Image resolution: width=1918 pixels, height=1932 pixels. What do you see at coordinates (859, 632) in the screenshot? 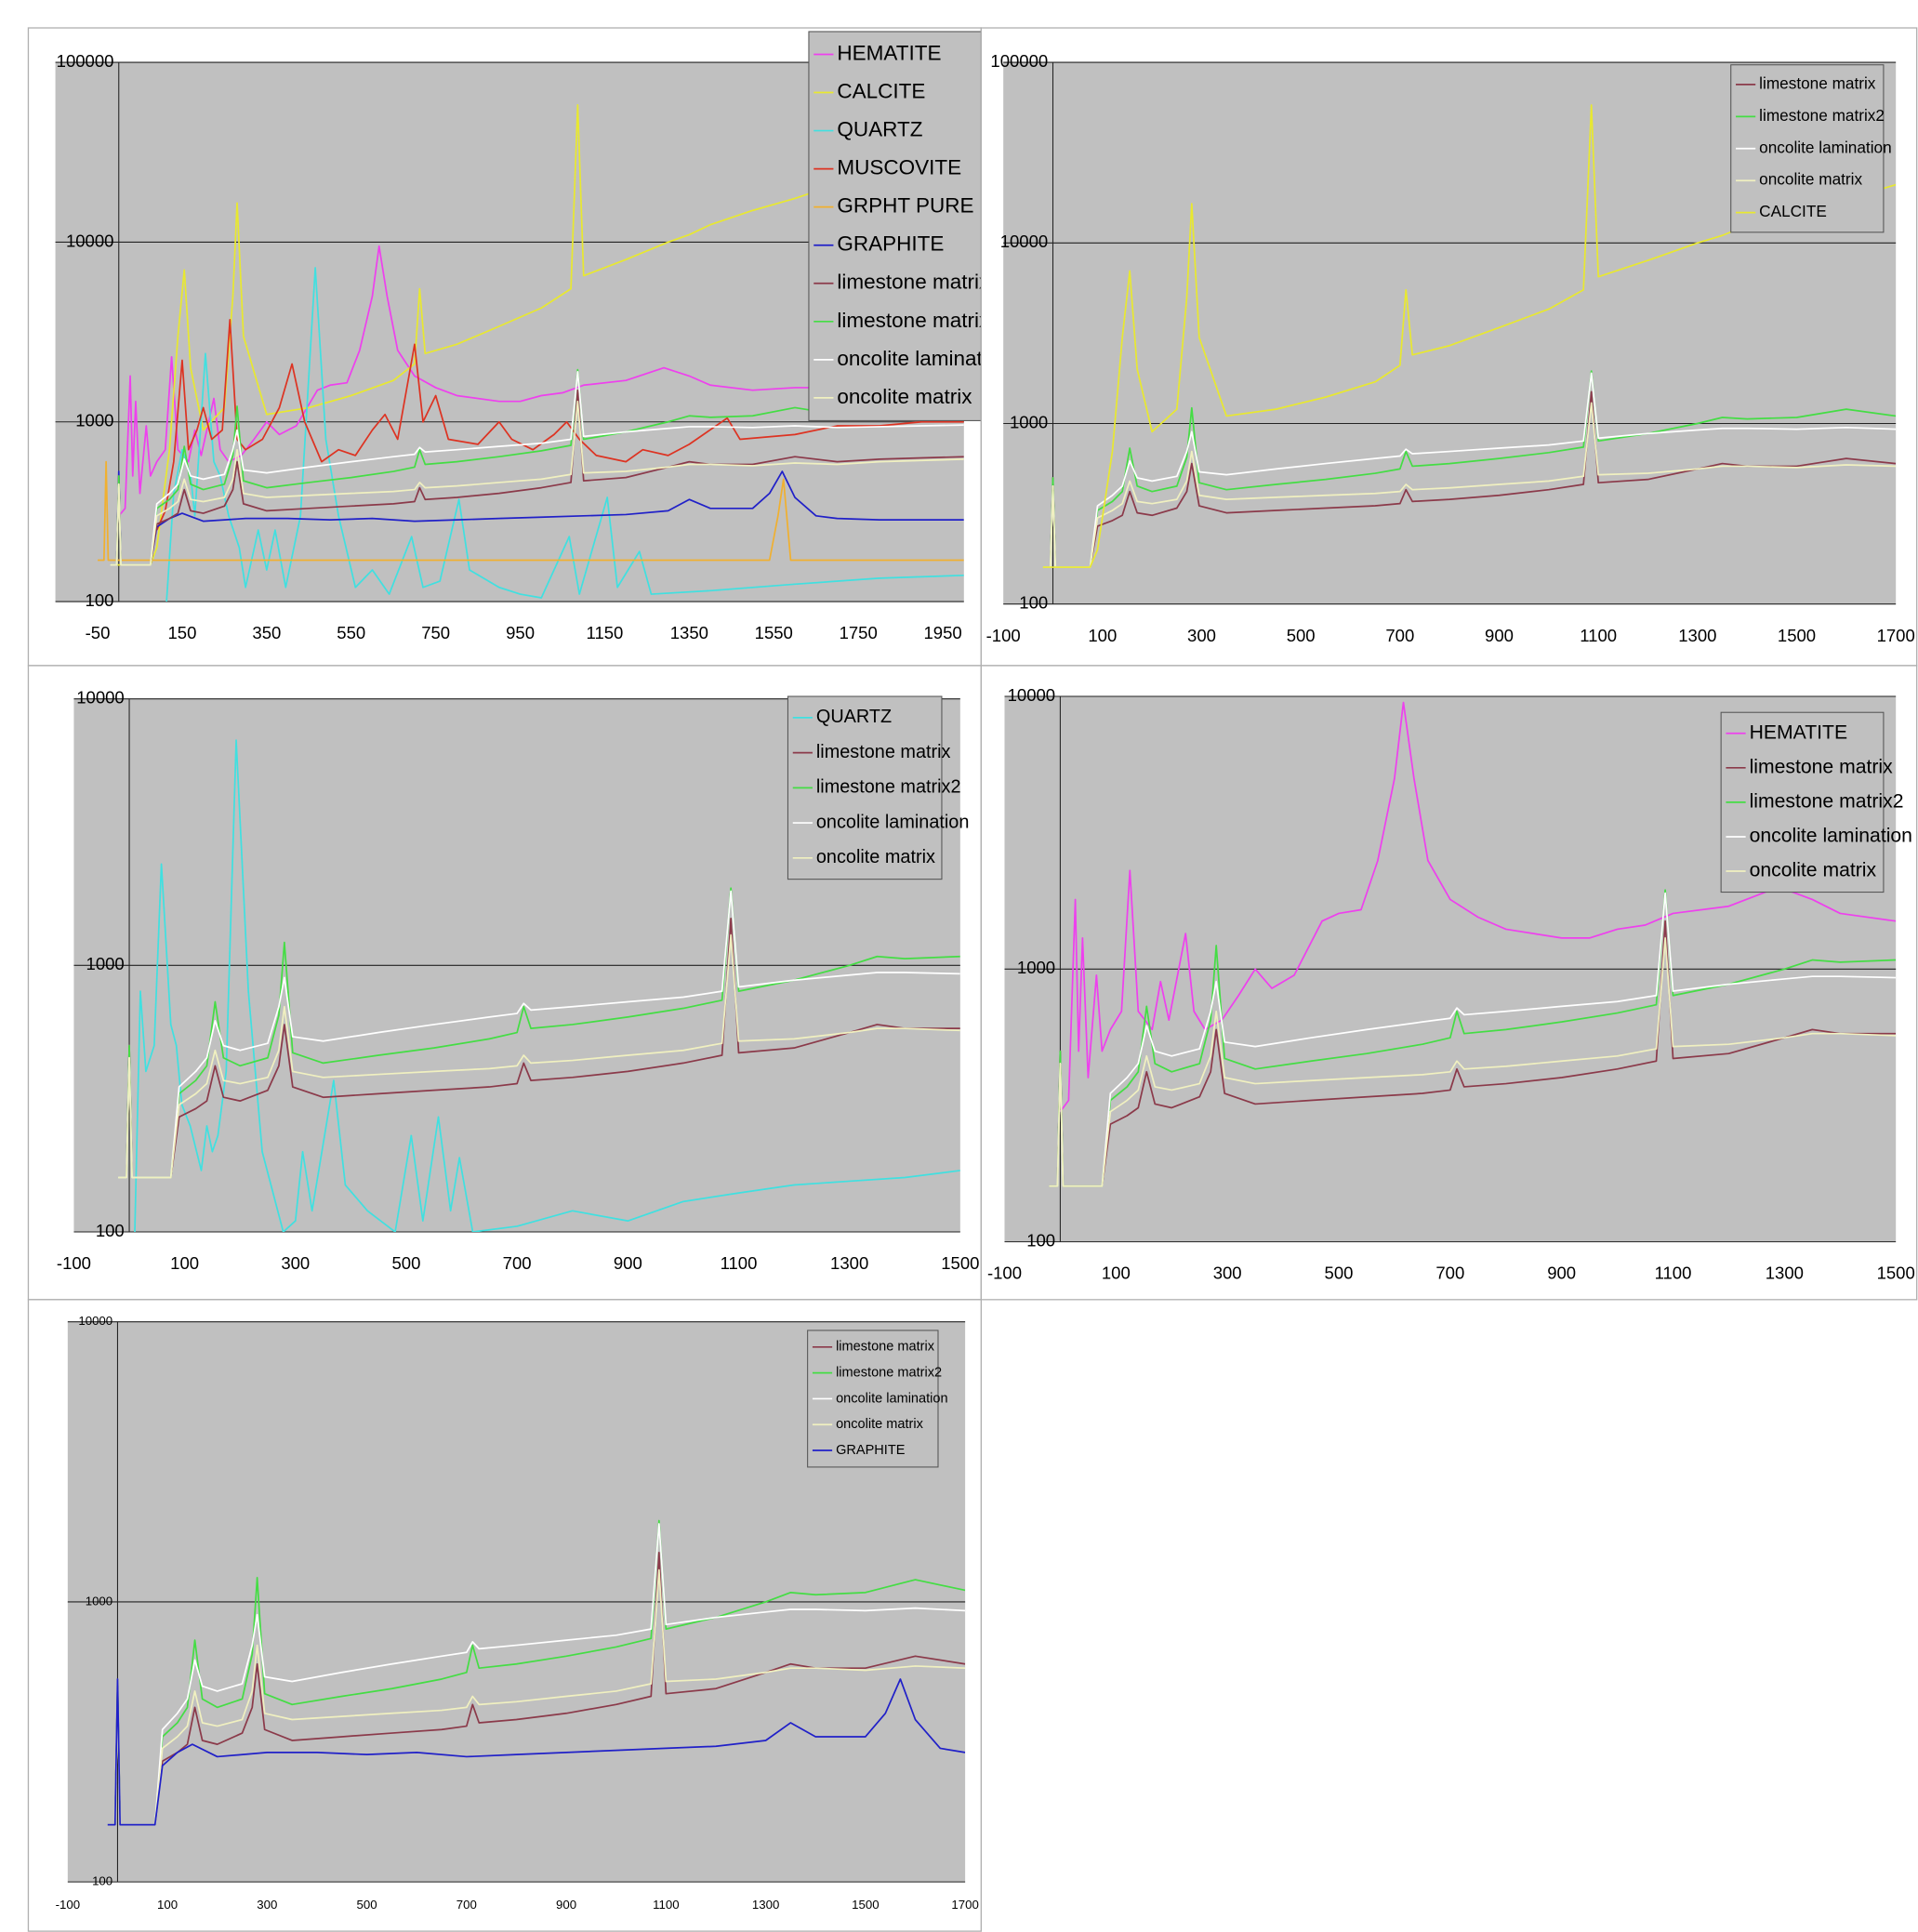
I see `x-tick-label: 1750` at bounding box center [859, 632].